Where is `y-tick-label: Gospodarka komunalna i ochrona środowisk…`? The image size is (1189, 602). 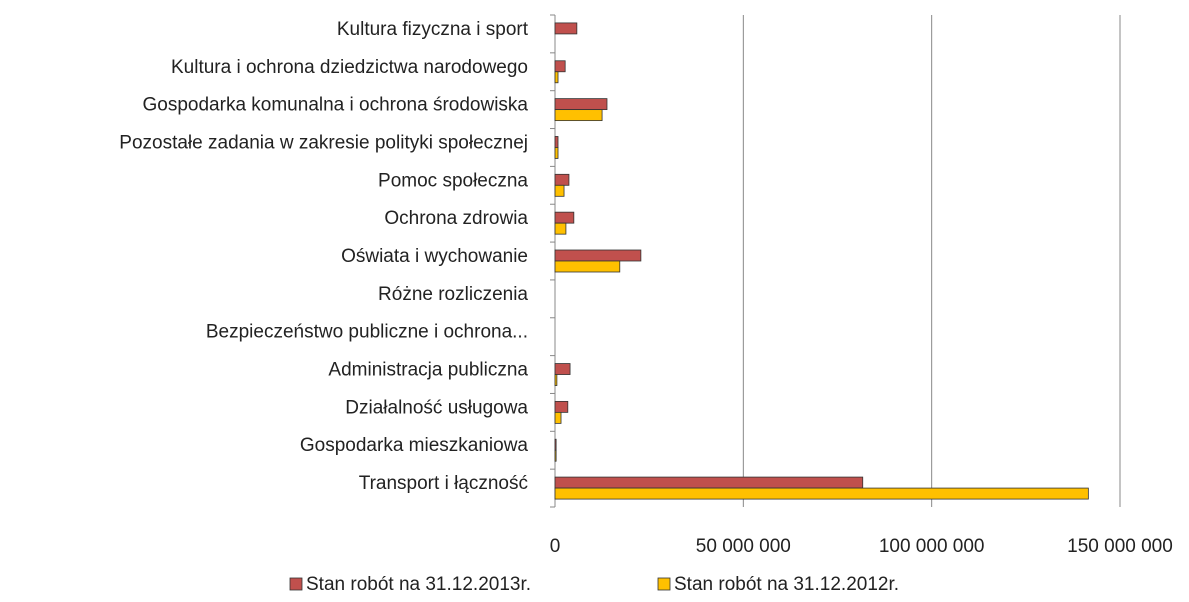 y-tick-label: Gospodarka komunalna i ochrona środowisk… is located at coordinates (336, 105).